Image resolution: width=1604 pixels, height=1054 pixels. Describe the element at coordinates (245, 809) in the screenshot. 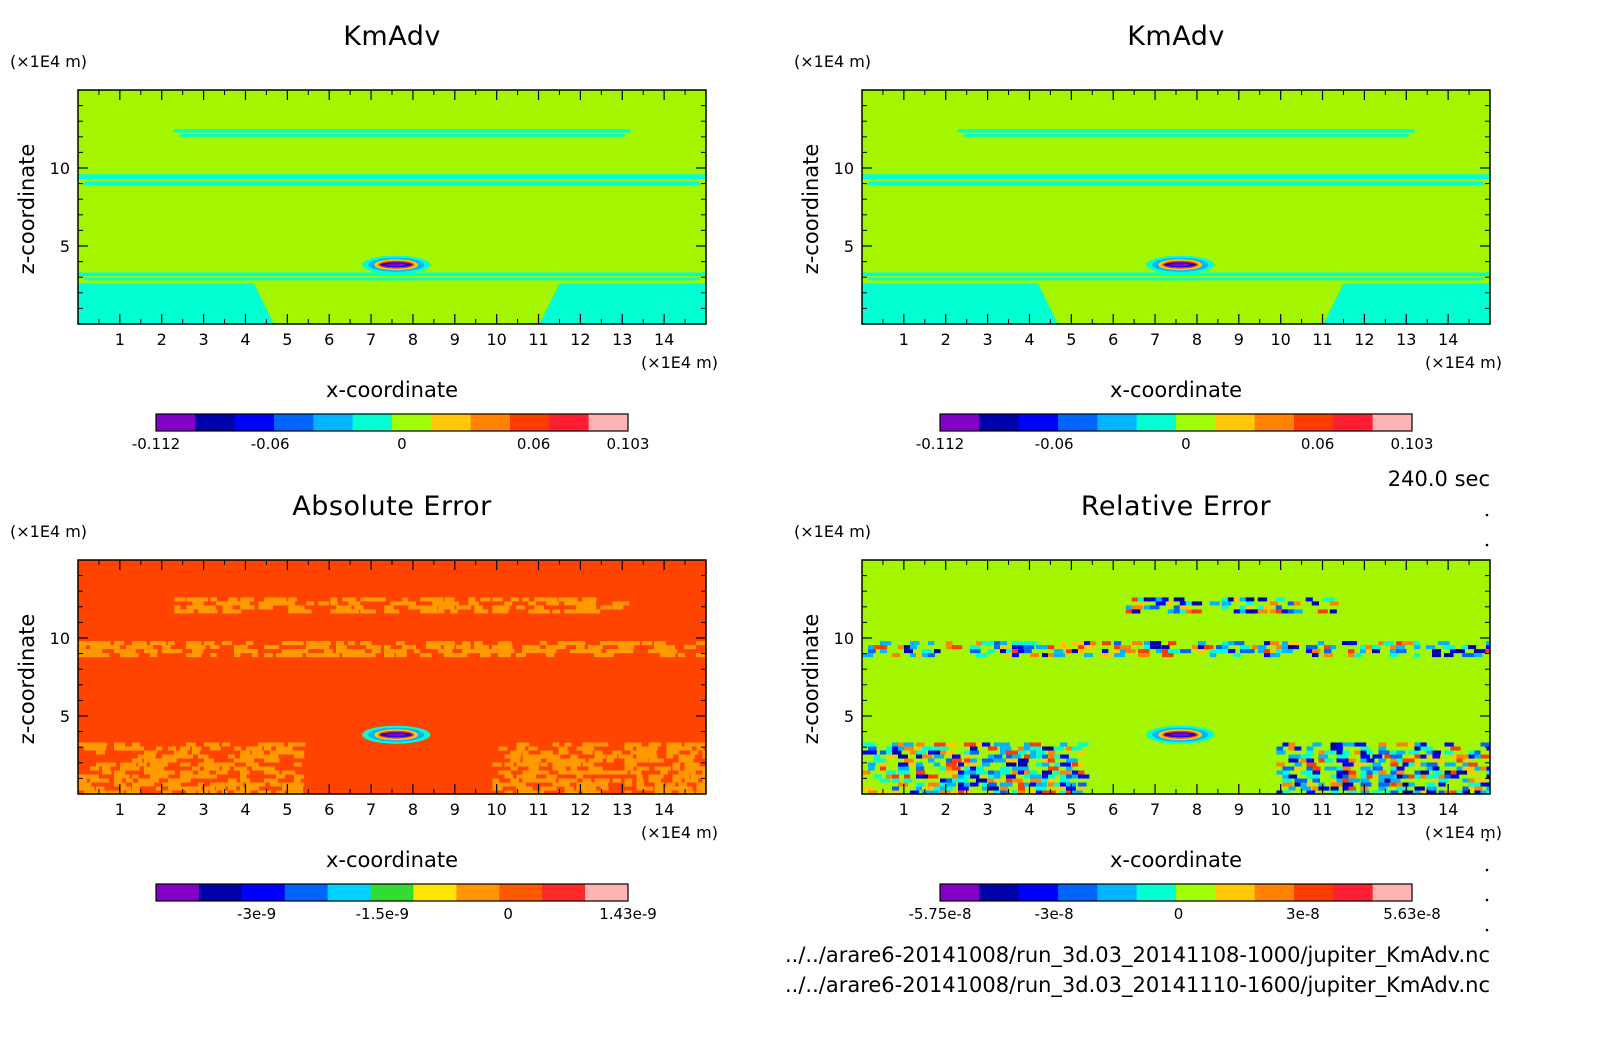

I see `x-tick-label: 4` at that location.